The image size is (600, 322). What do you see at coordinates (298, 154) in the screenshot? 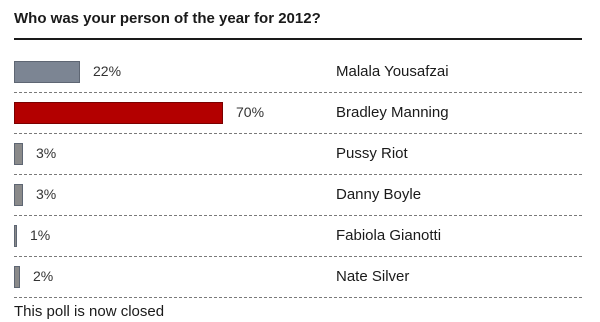
I see `result-row: 3% Pussy Riot` at bounding box center [298, 154].